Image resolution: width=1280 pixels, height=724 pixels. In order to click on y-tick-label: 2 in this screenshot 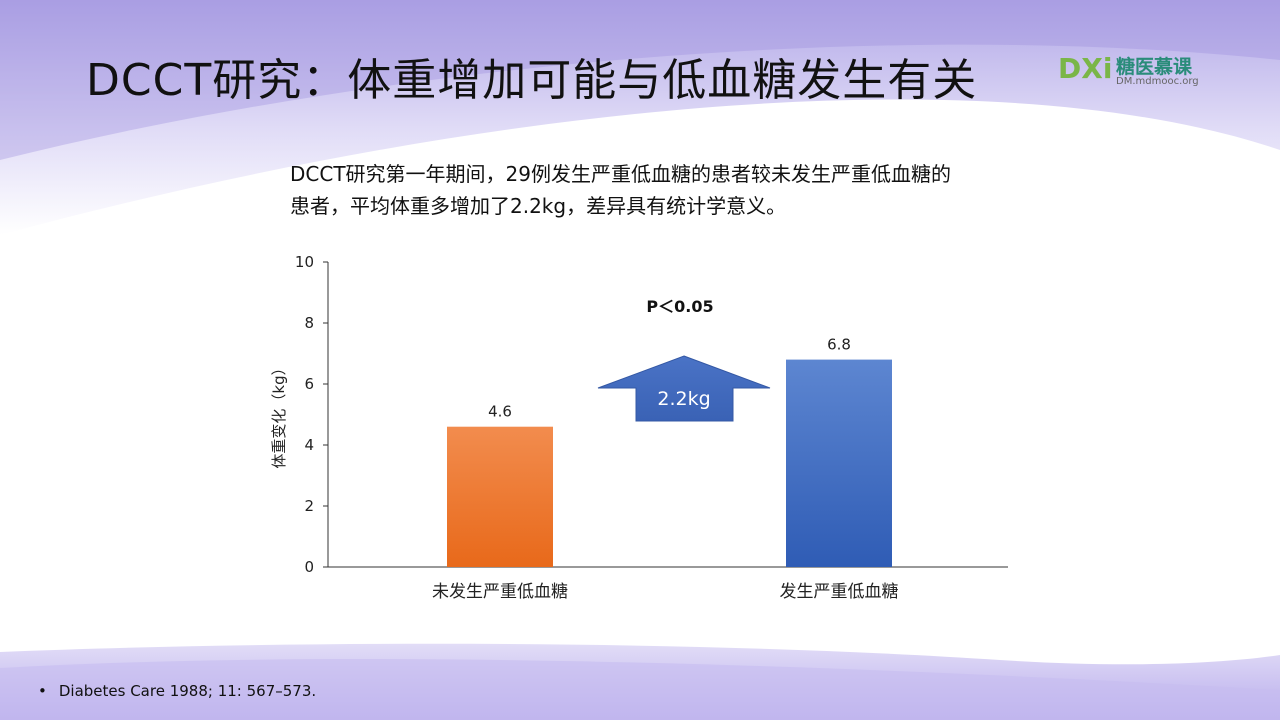, I will do `click(309, 506)`.